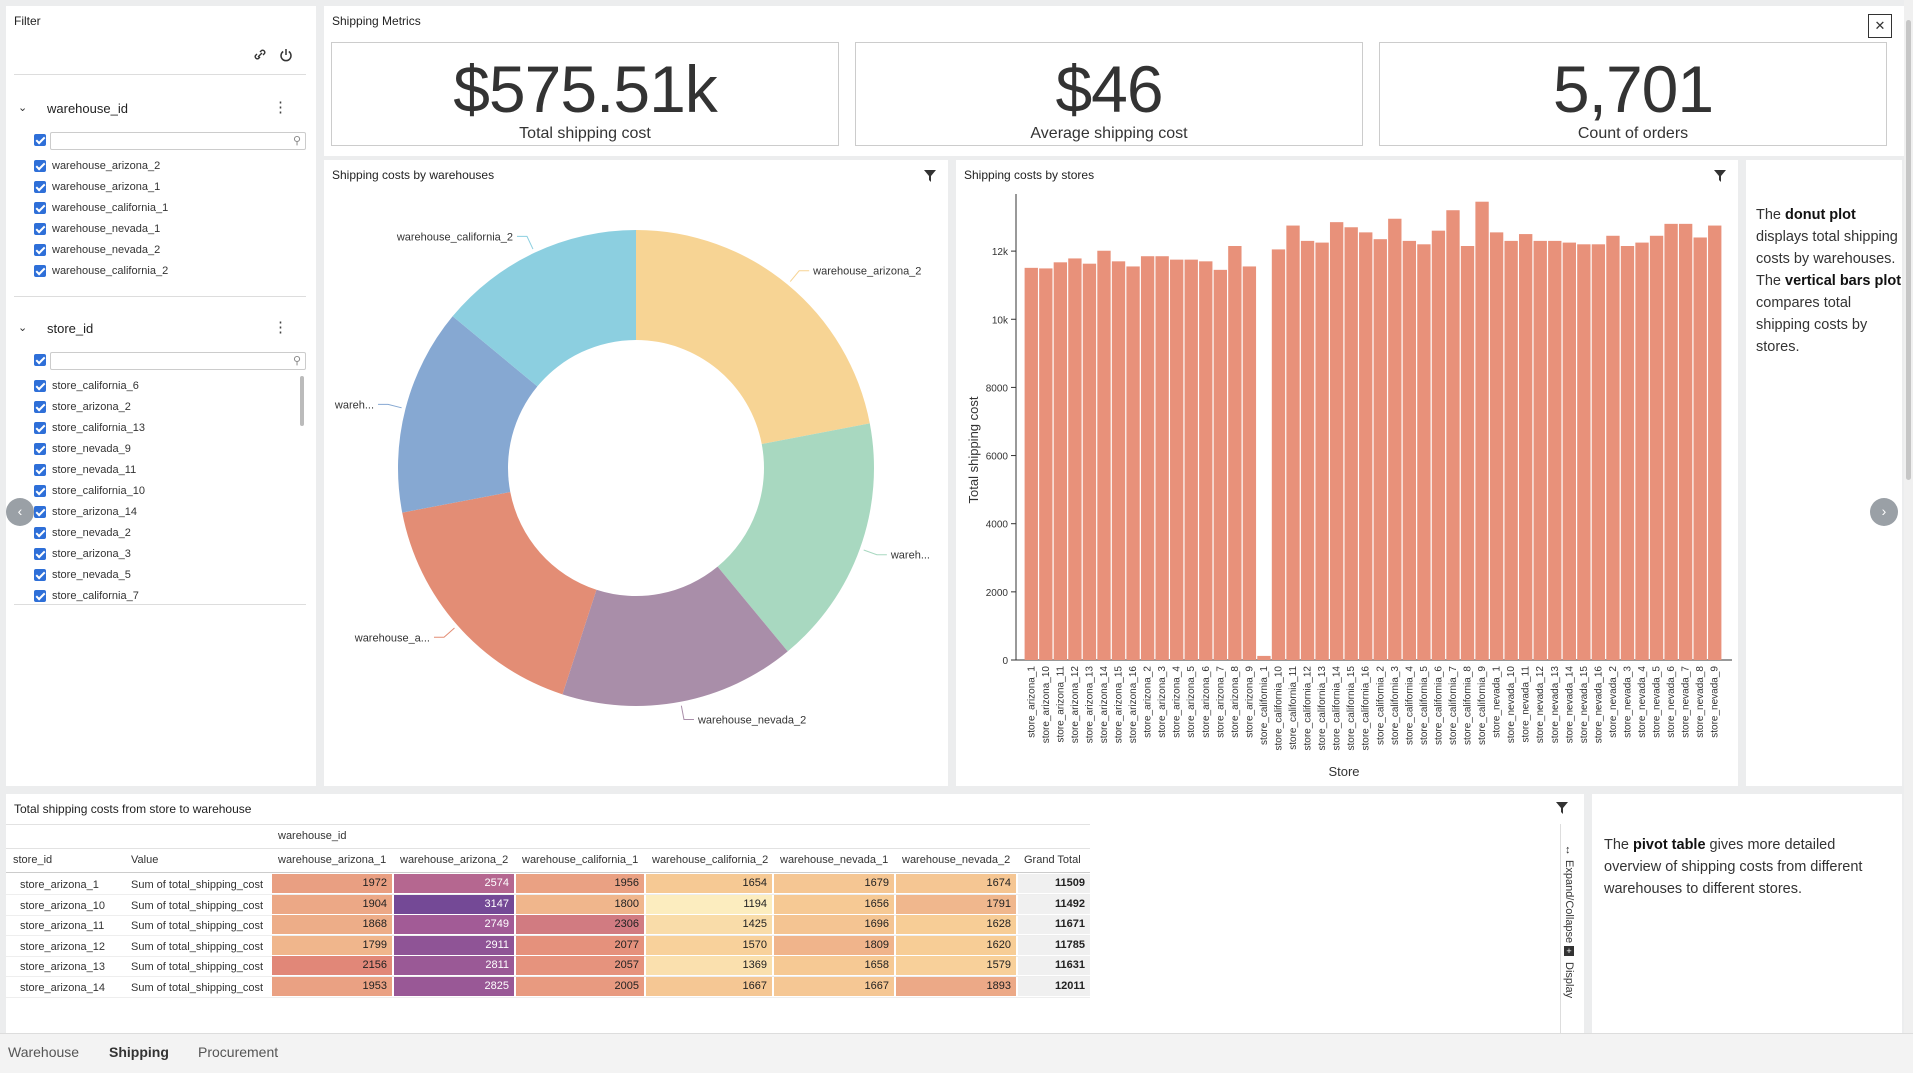 The width and height of the screenshot is (1913, 1073). What do you see at coordinates (178, 141) in the screenshot?
I see `warehouse-search-input: ⚲` at bounding box center [178, 141].